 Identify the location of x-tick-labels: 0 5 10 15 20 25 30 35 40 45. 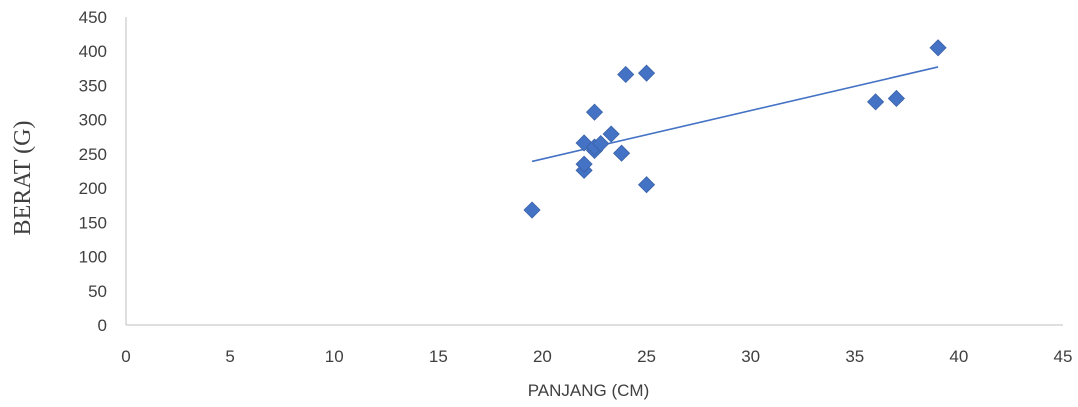
(596, 356).